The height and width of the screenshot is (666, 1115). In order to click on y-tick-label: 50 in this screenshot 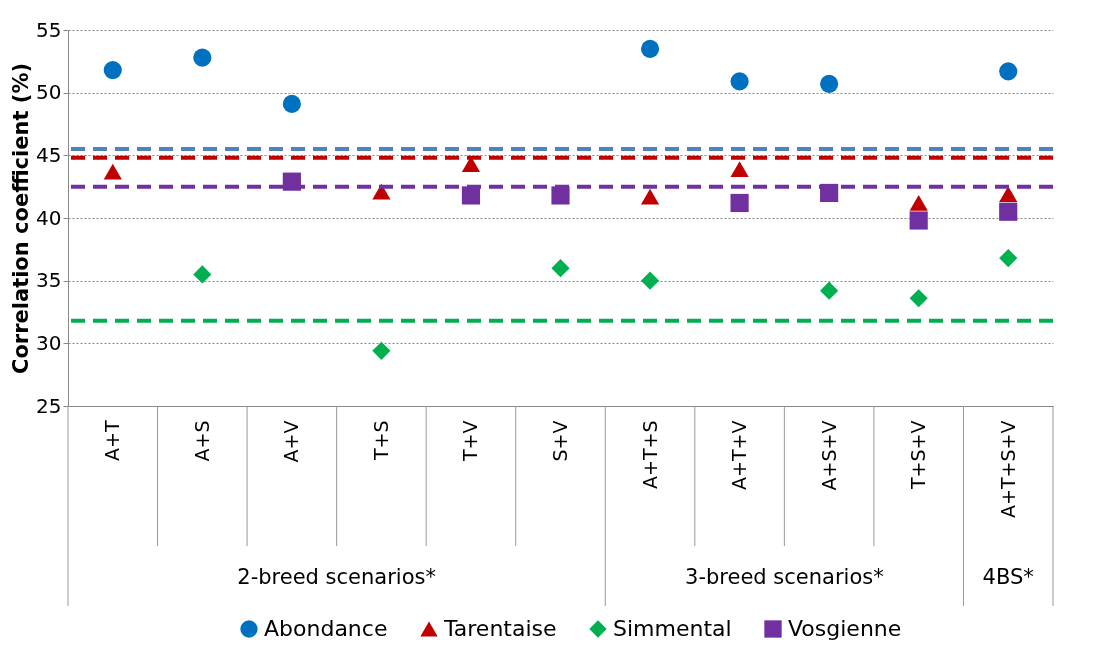, I will do `click(49, 92)`.